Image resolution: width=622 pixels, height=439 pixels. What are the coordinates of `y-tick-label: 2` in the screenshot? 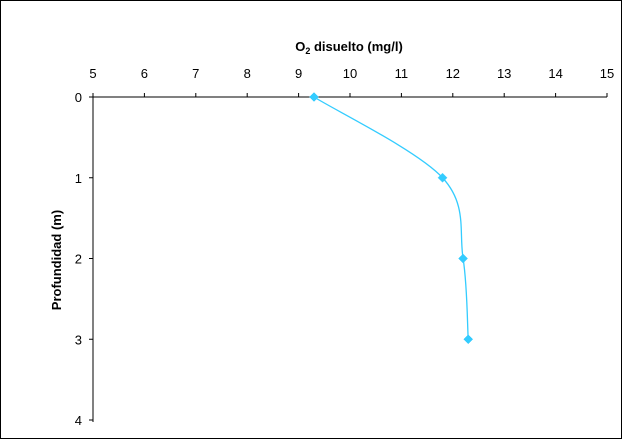 It's located at (78, 259).